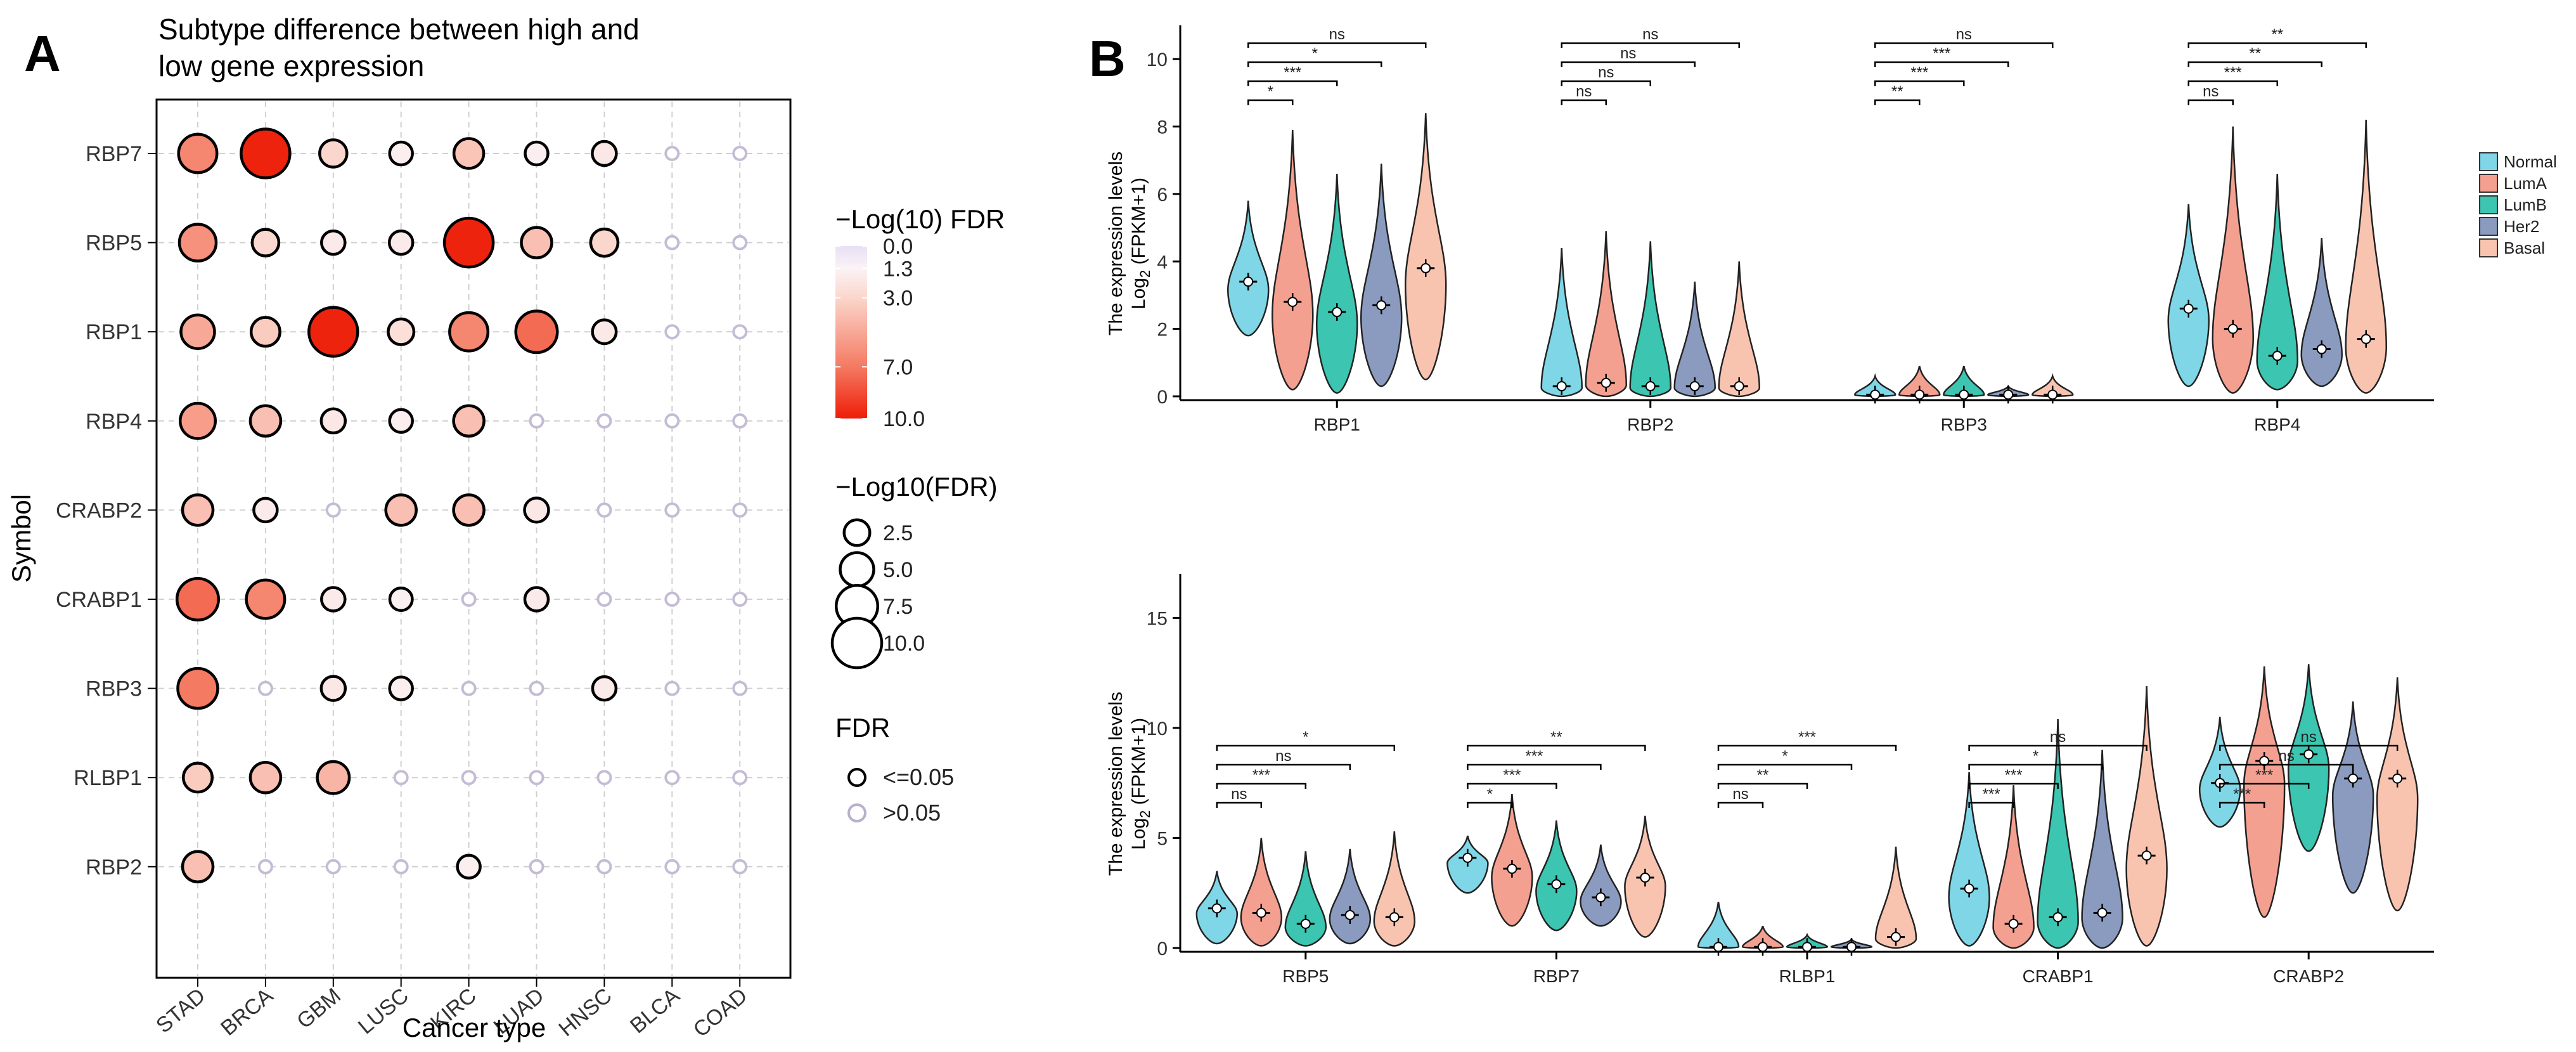  I want to click on dot-rlbp1-stad, so click(198, 778).